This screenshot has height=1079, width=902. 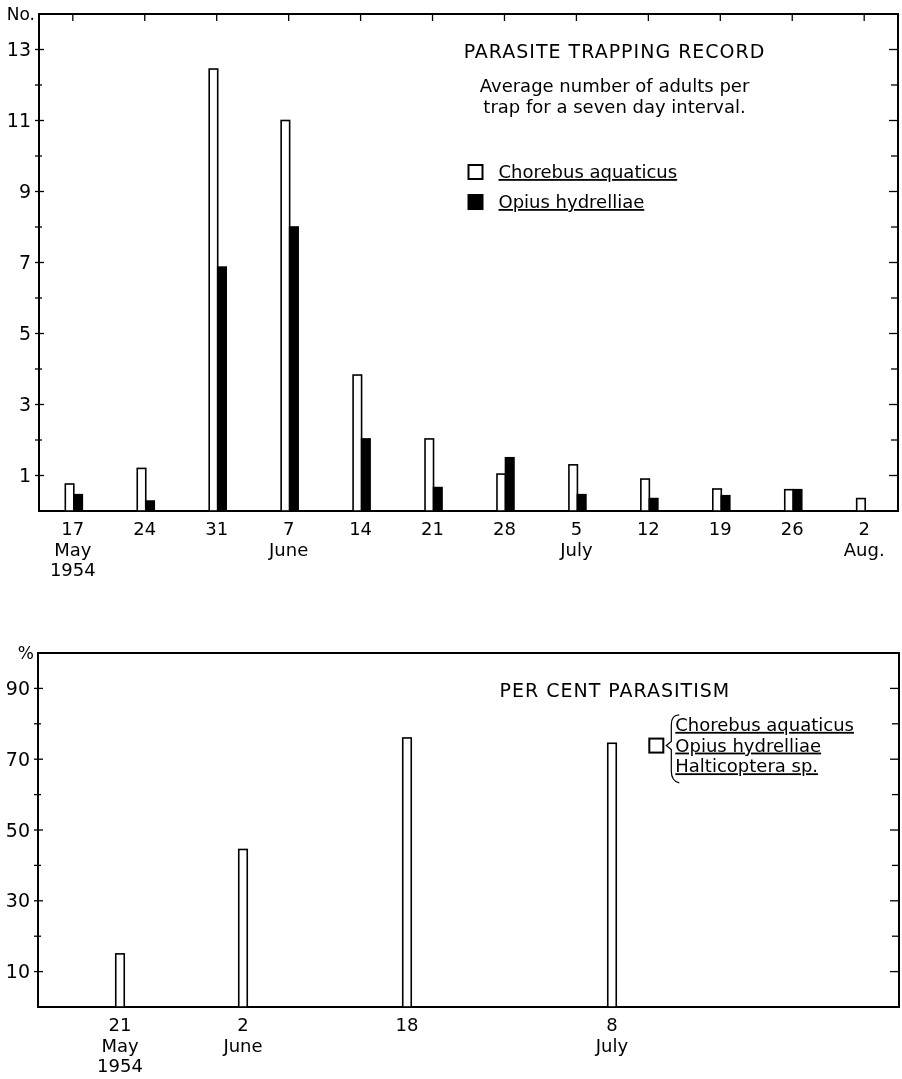 I want to click on x-tick-label: 31, so click(x=217, y=528).